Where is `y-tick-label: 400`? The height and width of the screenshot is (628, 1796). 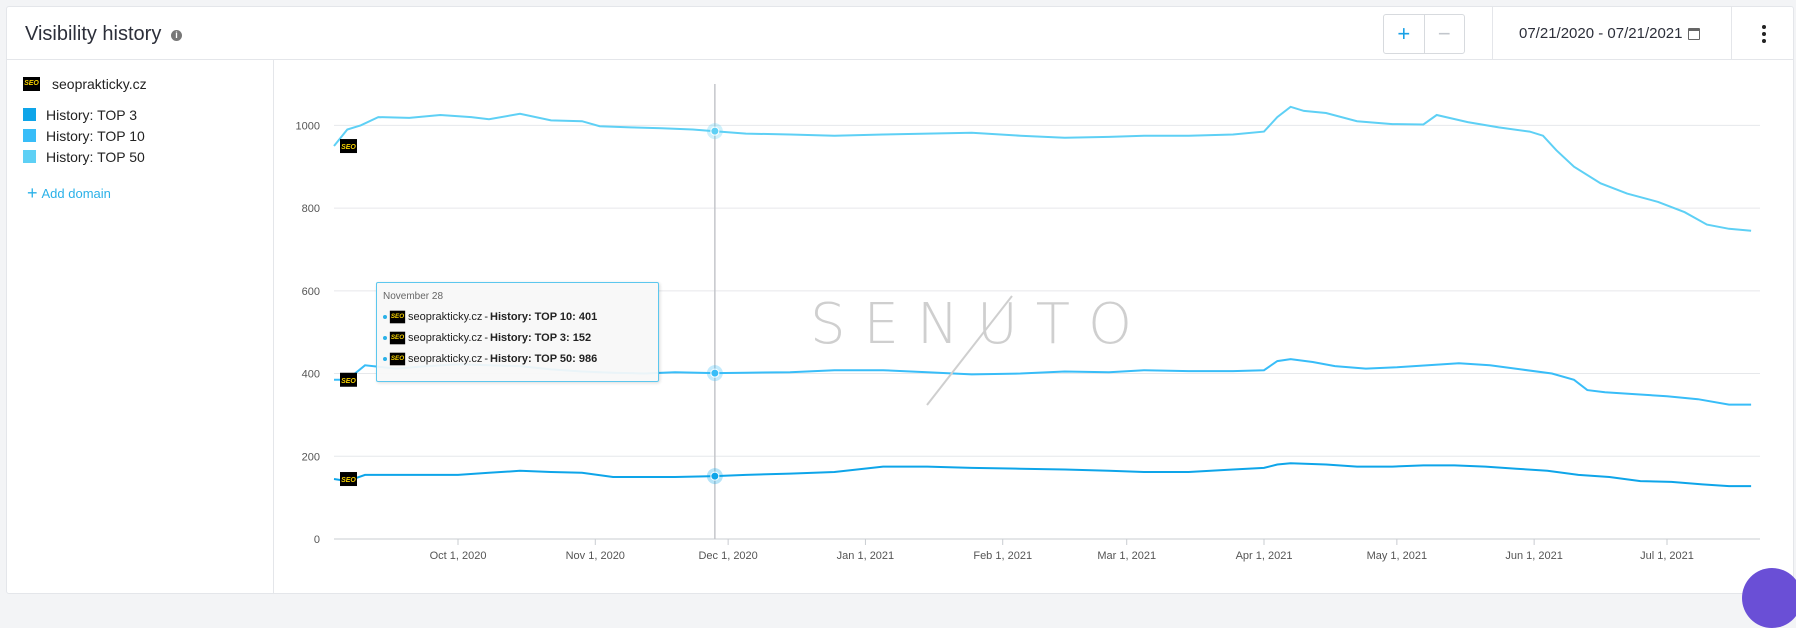
y-tick-label: 400 is located at coordinates (311, 375).